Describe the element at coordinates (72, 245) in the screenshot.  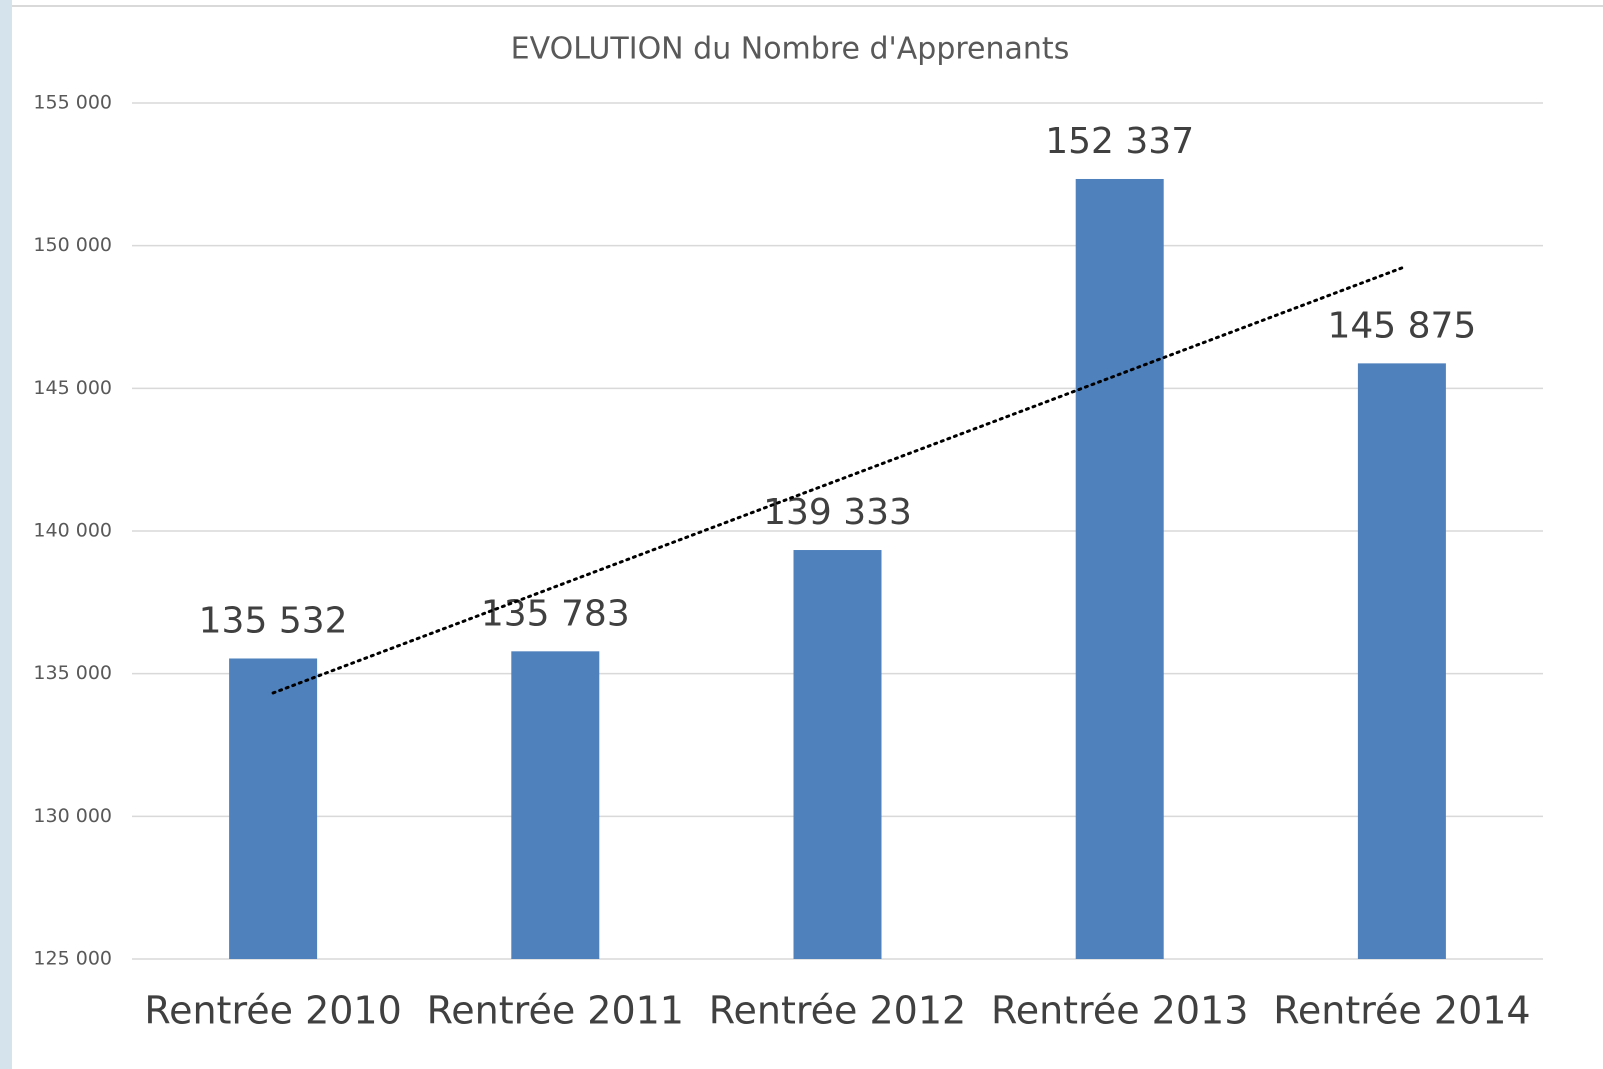
I see `y-tick-label: 150 000` at that location.